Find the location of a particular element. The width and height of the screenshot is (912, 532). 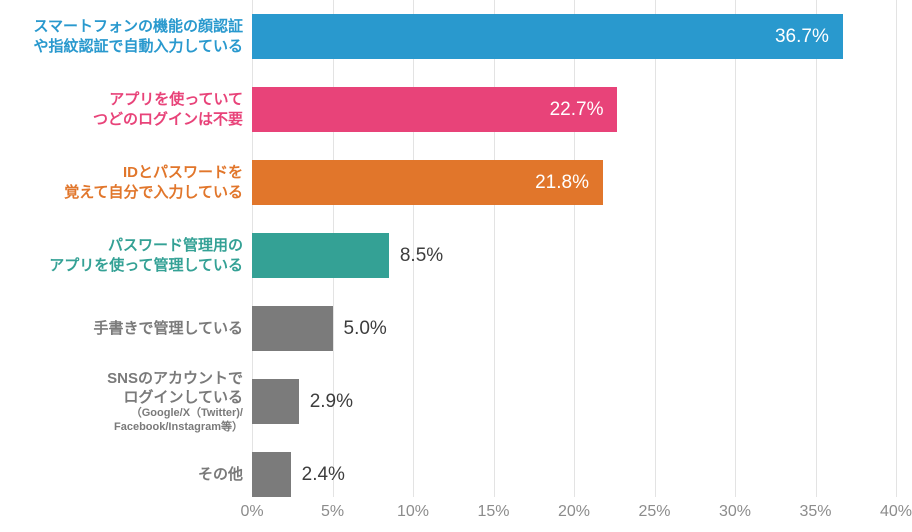

category-sublabel-line: Facebook/Instagram等） is located at coordinates (178, 426).